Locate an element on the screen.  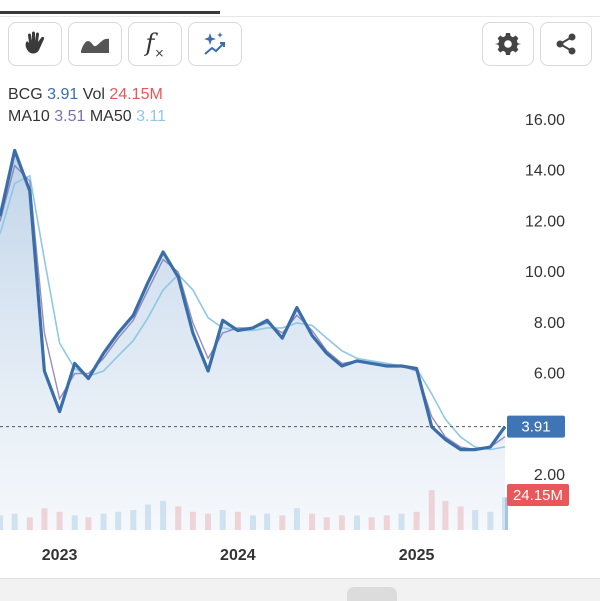
toolbar-divider is located at coordinates (300, 16).